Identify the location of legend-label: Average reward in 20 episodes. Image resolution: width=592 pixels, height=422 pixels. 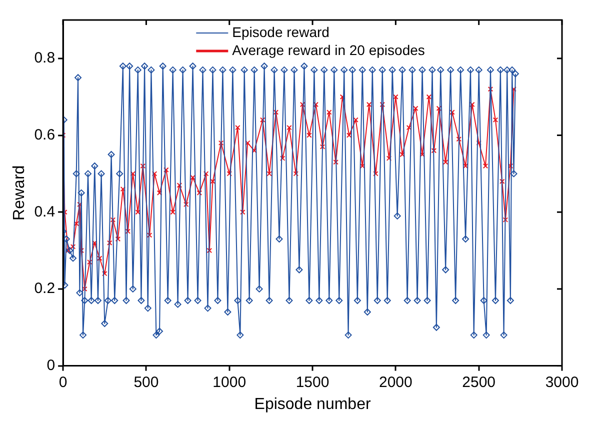
(328, 50).